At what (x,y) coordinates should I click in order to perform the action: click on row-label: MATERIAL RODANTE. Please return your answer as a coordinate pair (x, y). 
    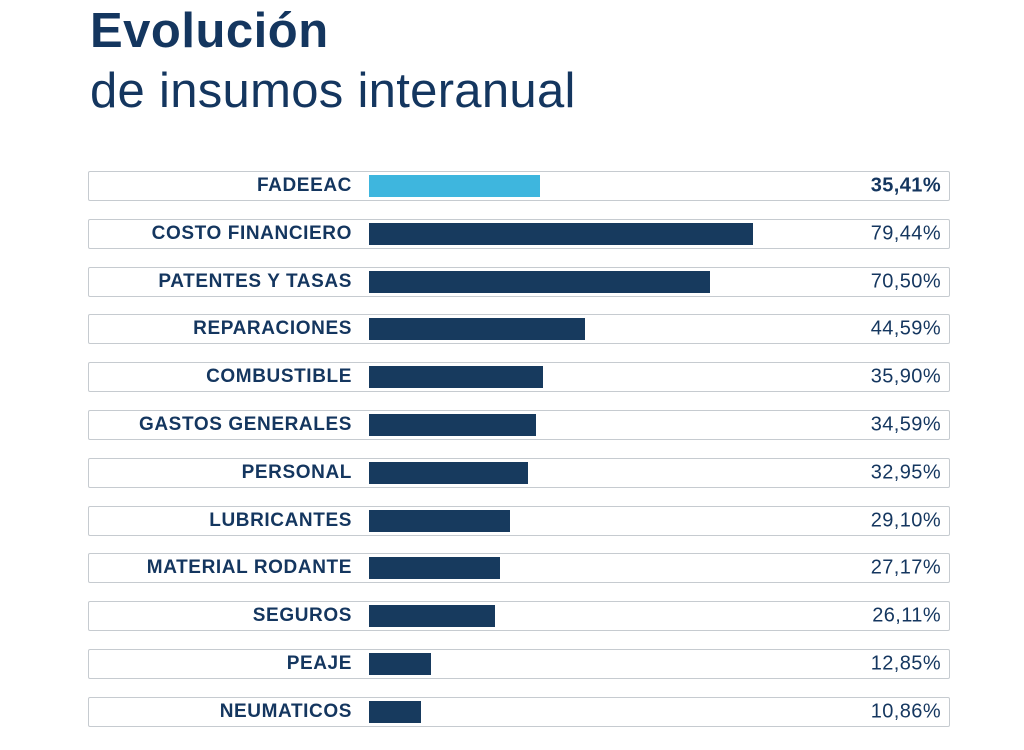
    Looking at the image, I should click on (249, 568).